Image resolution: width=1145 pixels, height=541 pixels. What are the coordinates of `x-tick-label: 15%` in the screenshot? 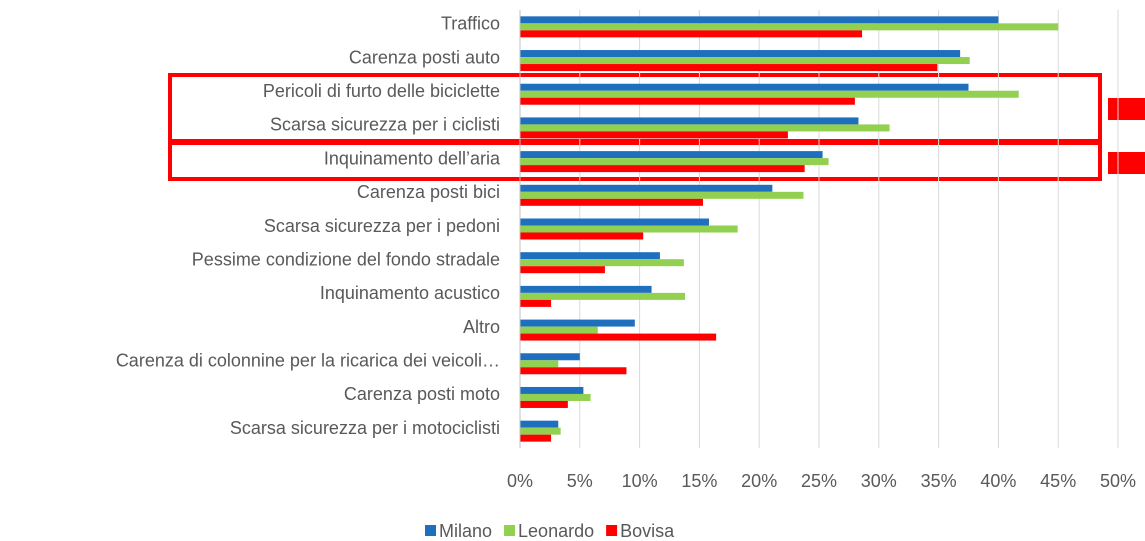 It's located at (699, 481).